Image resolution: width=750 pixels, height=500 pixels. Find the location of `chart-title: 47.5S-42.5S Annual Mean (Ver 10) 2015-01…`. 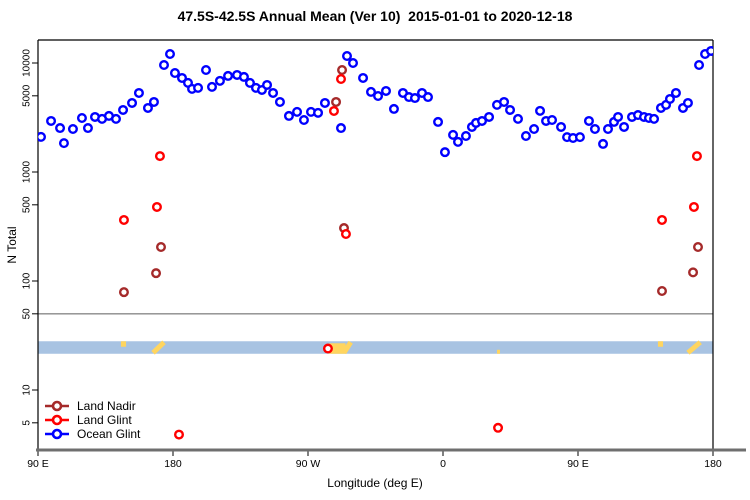

chart-title: 47.5S-42.5S Annual Mean (Ver 10) 2015-01… is located at coordinates (375, 16).